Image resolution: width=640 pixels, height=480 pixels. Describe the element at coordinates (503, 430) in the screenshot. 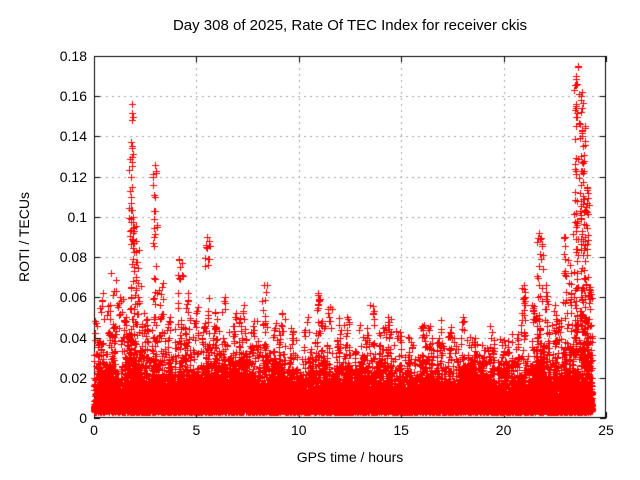

I see `x-tick-label: 20` at that location.